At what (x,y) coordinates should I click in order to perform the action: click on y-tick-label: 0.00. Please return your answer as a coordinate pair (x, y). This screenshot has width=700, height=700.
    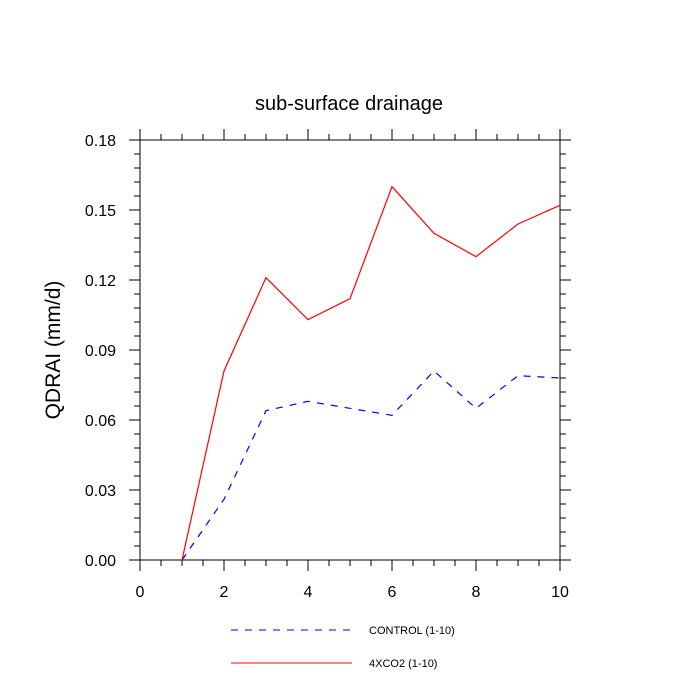
    Looking at the image, I should click on (100, 561).